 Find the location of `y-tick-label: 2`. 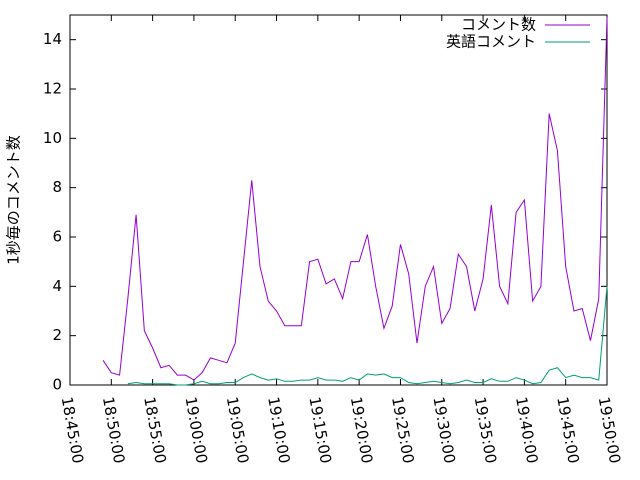

y-tick-label: 2 is located at coordinates (57, 335).